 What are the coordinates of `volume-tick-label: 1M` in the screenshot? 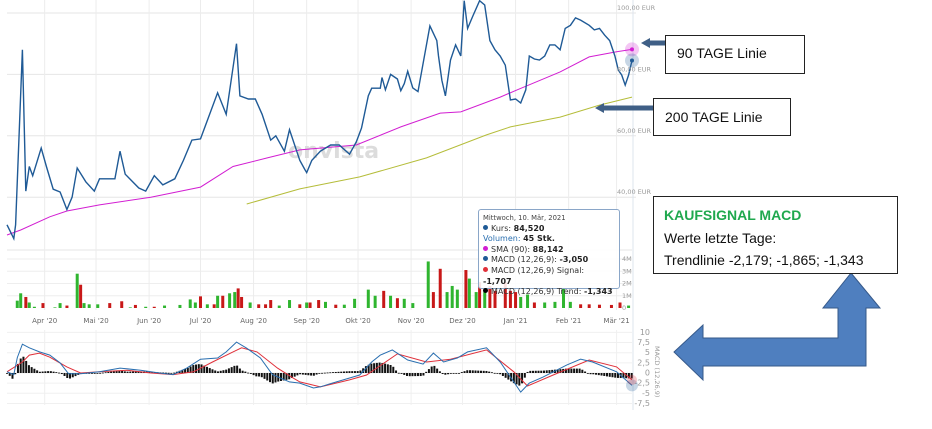 It's located at (627, 296).